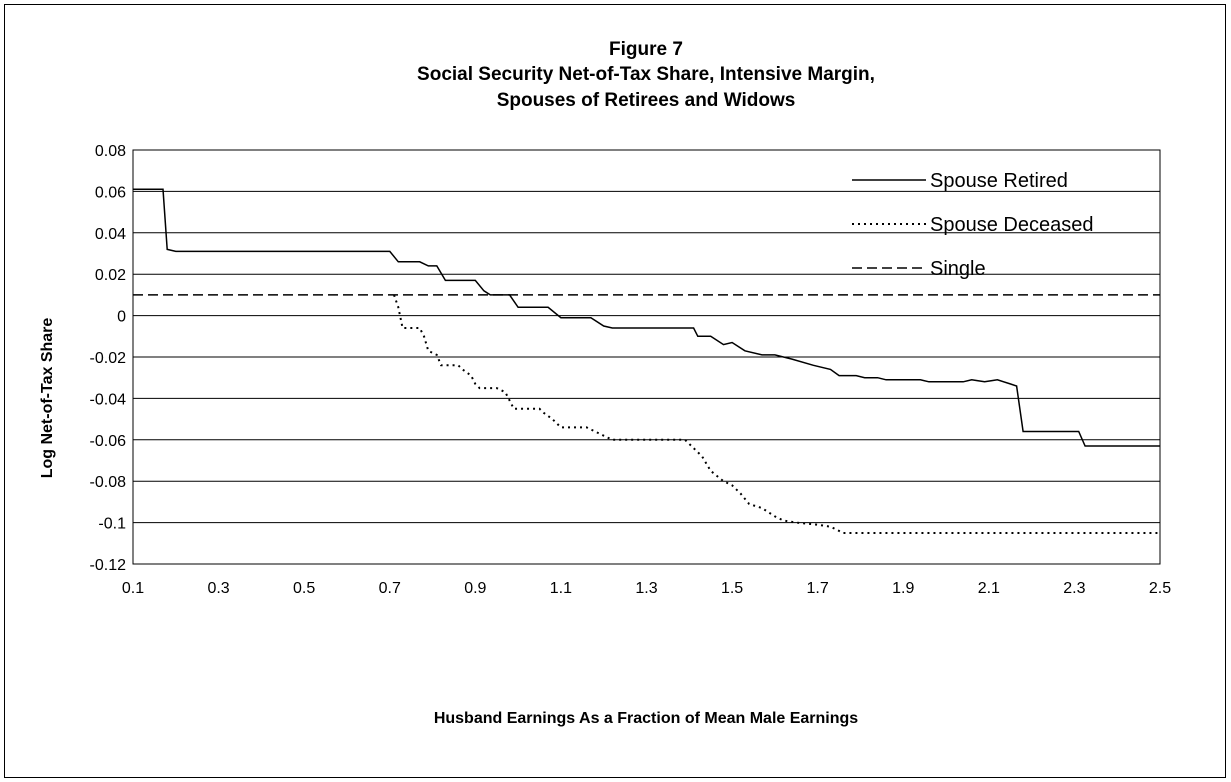 This screenshot has height=782, width=1231. I want to click on legend-label-spouse-deceased: Spouse Deceased, so click(1011, 225).